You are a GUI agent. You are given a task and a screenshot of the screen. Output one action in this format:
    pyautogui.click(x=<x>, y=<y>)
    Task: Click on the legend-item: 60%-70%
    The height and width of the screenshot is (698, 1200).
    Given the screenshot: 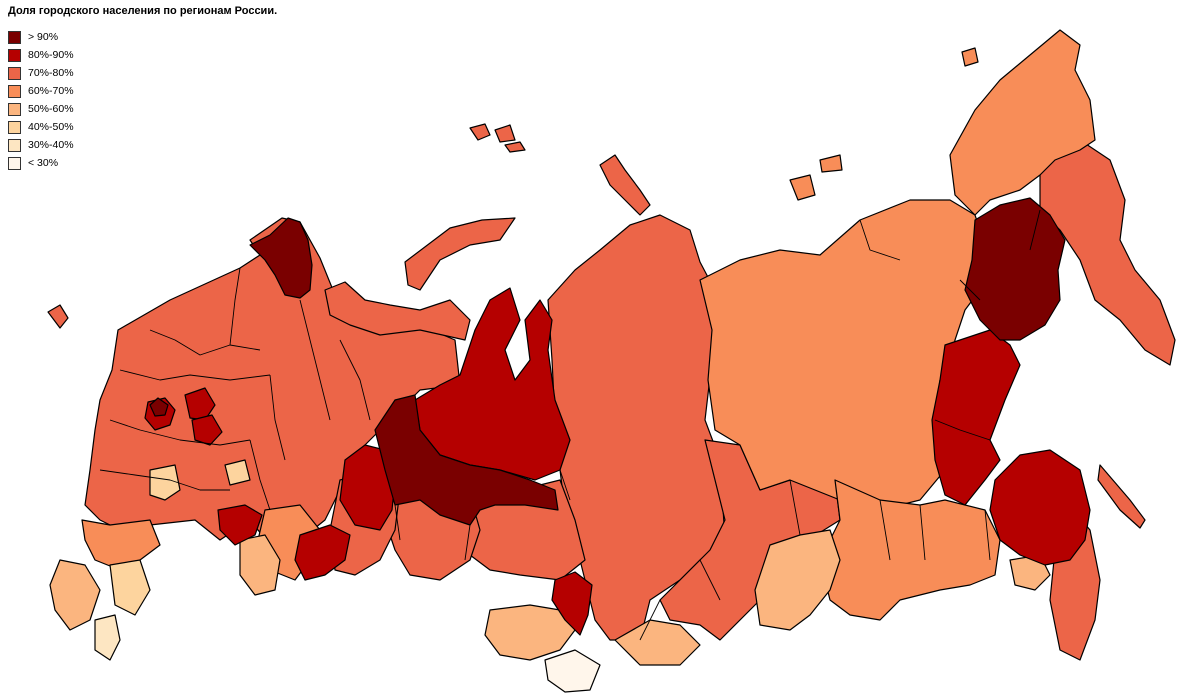 What is the action you would take?
    pyautogui.click(x=41, y=91)
    